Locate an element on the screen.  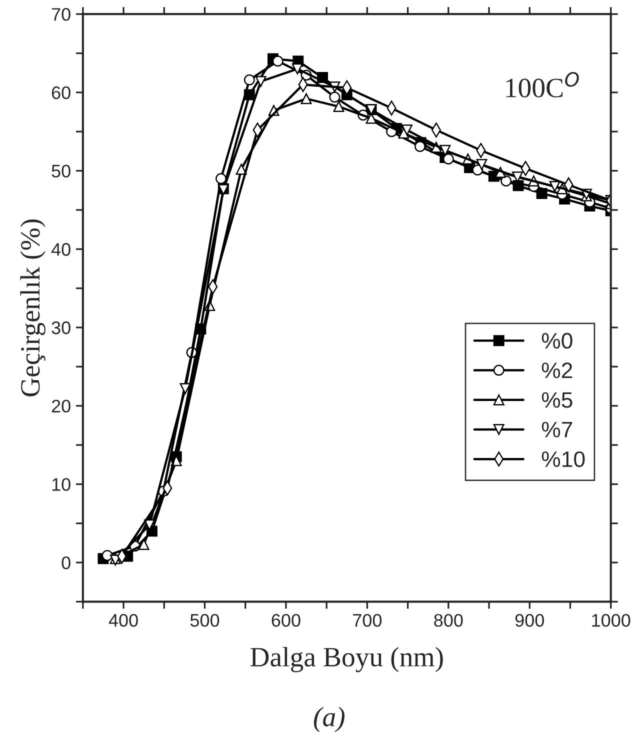
y-tick-label: 30 is located at coordinates (61, 327).